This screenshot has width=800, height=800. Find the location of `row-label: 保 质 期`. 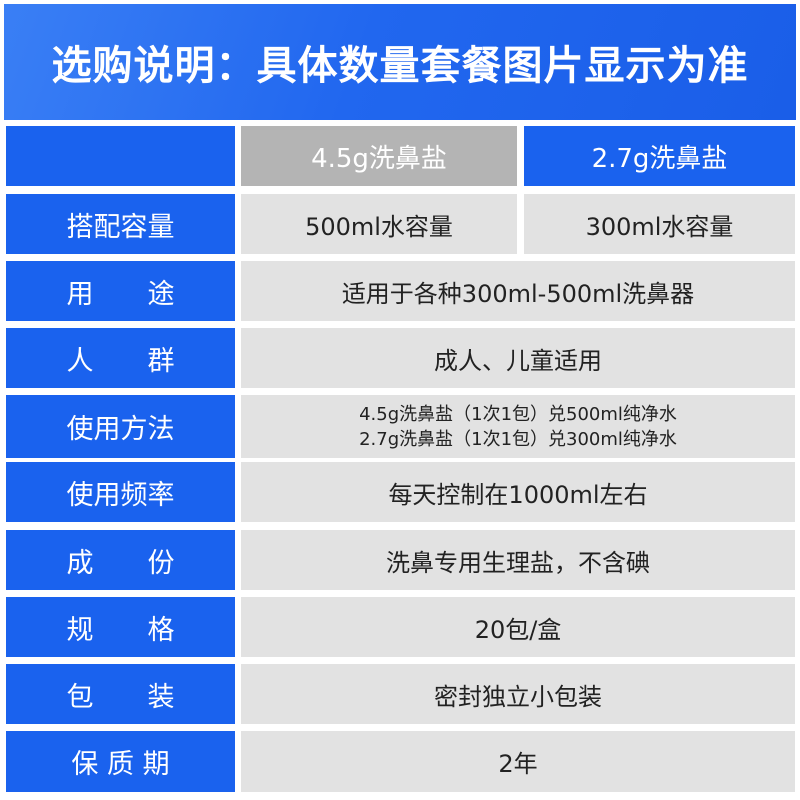

row-label: 保 质 期 is located at coordinates (120, 761).